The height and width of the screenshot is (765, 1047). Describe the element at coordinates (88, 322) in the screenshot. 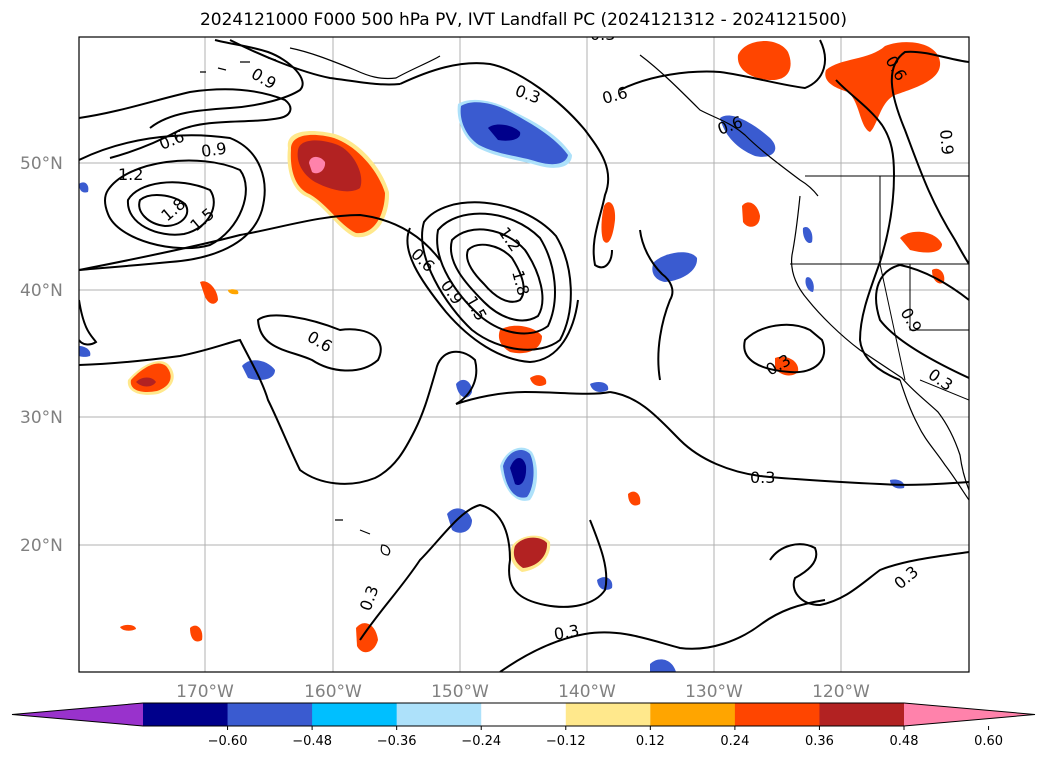

I see `contour-0-3-west-edge` at that location.